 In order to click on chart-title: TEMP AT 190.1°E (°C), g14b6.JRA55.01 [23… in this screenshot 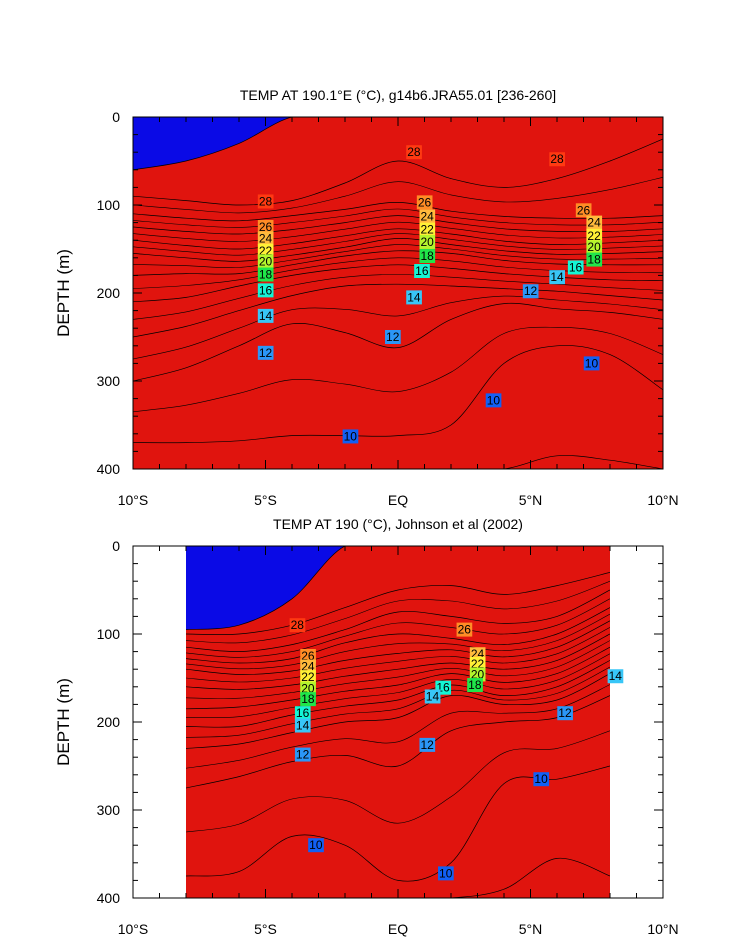, I will do `click(398, 95)`.